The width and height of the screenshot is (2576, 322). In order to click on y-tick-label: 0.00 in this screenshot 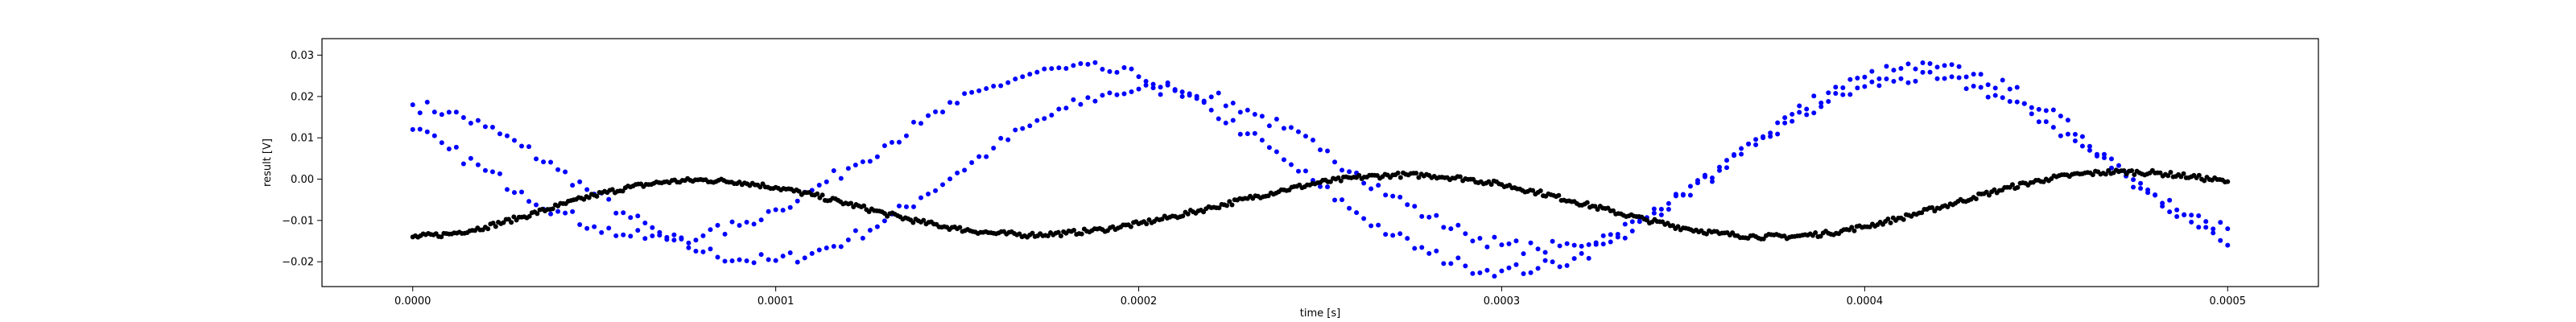, I will do `click(302, 180)`.